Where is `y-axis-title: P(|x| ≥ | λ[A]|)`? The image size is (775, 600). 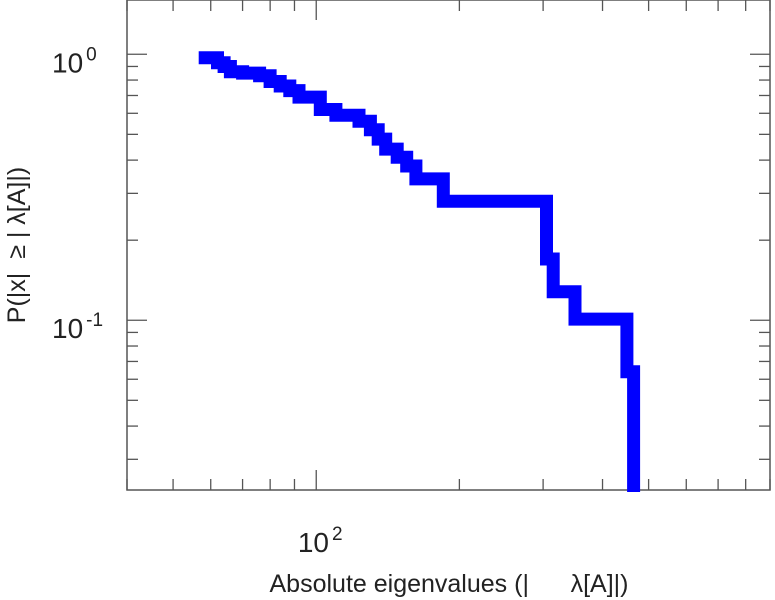
y-axis-title: P(|x| ≥ | λ[A]|) is located at coordinates (17, 245).